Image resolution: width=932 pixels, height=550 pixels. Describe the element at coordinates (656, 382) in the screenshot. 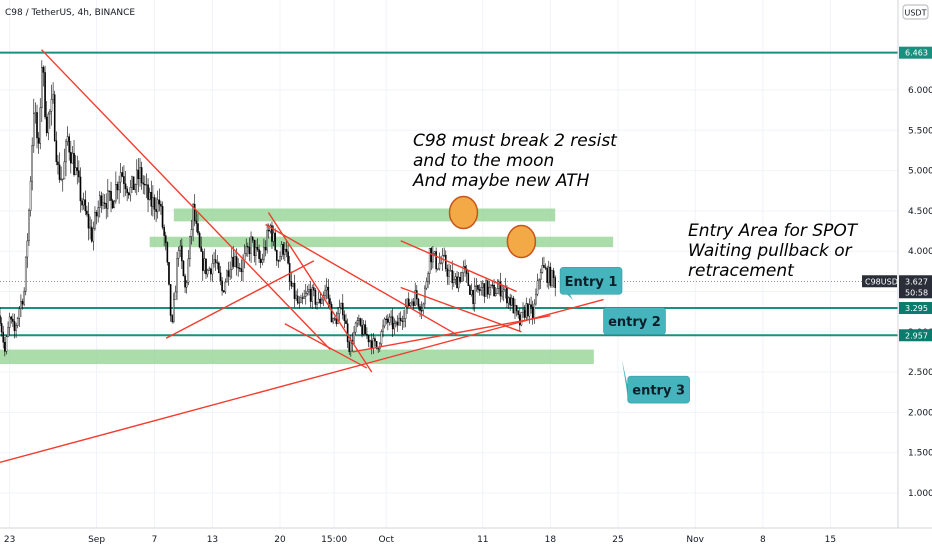

I see `callout-3: entry 3` at that location.